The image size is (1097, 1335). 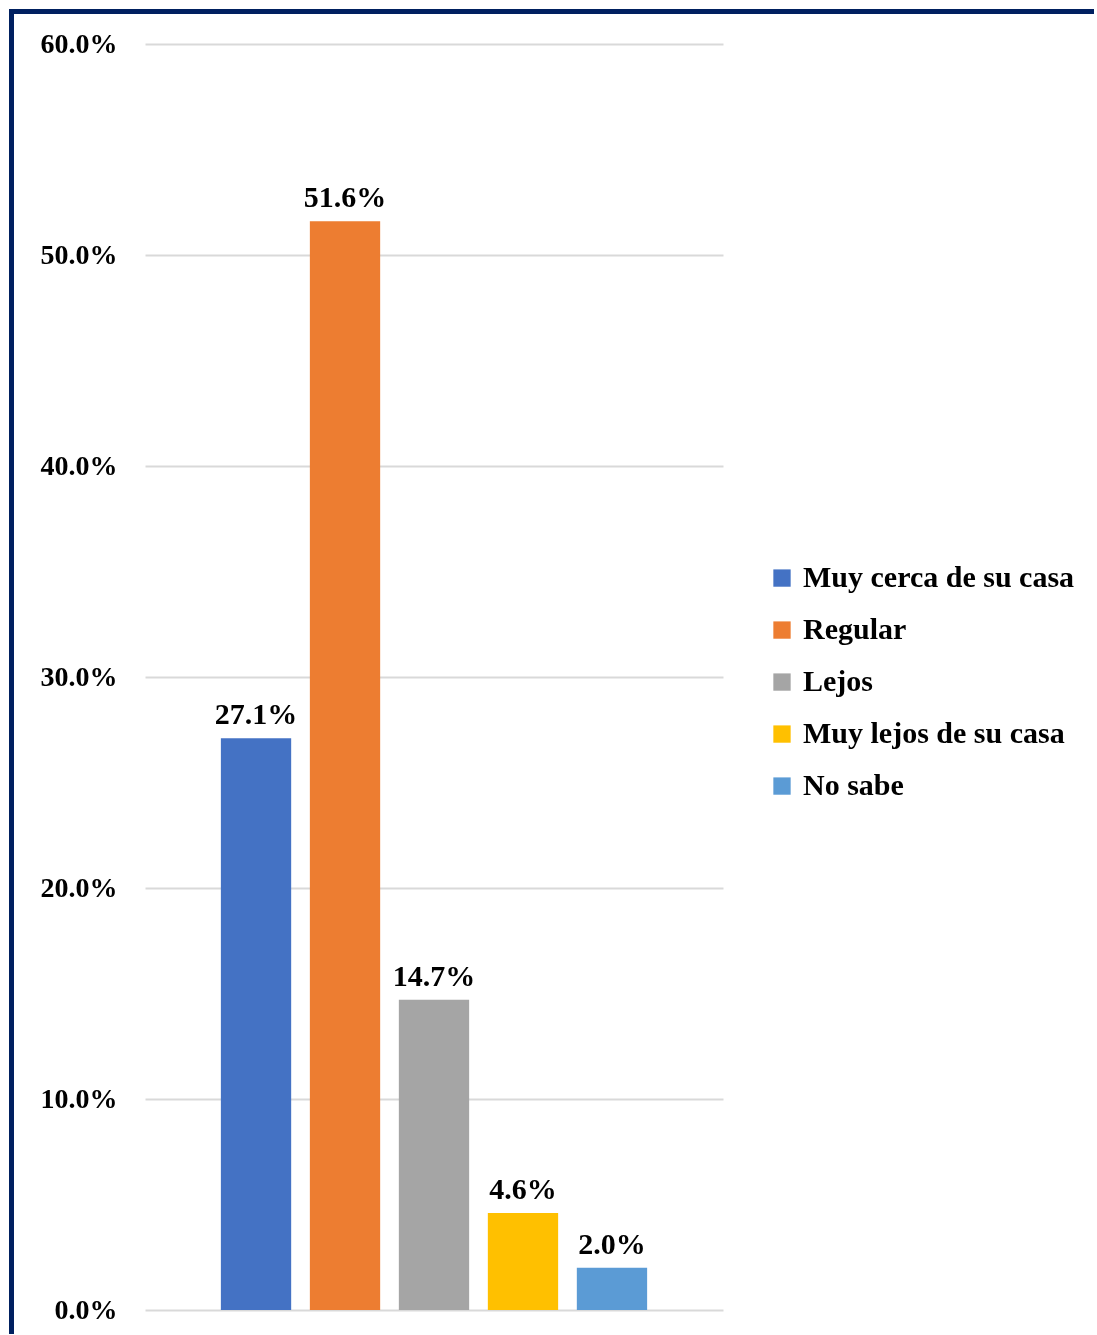 I want to click on legend-label: No sabe, so click(x=853, y=785).